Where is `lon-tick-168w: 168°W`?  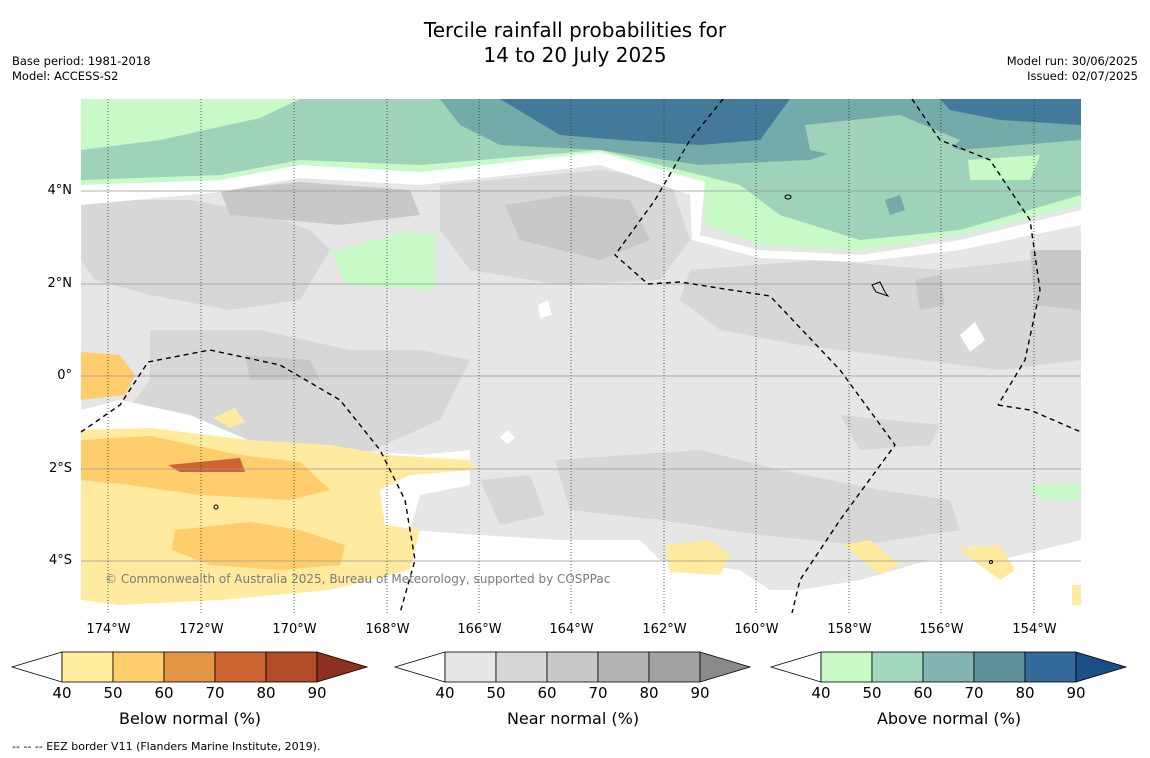
lon-tick-168w: 168°W is located at coordinates (387, 629).